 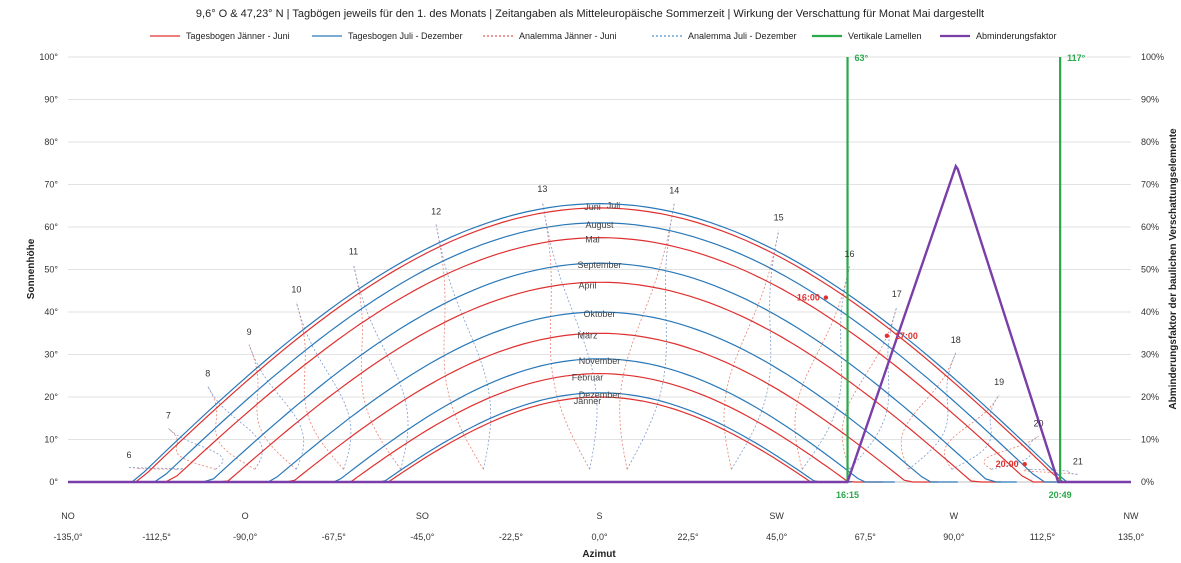 What do you see at coordinates (956, 340) in the screenshot?
I see `hour-label: 18` at bounding box center [956, 340].